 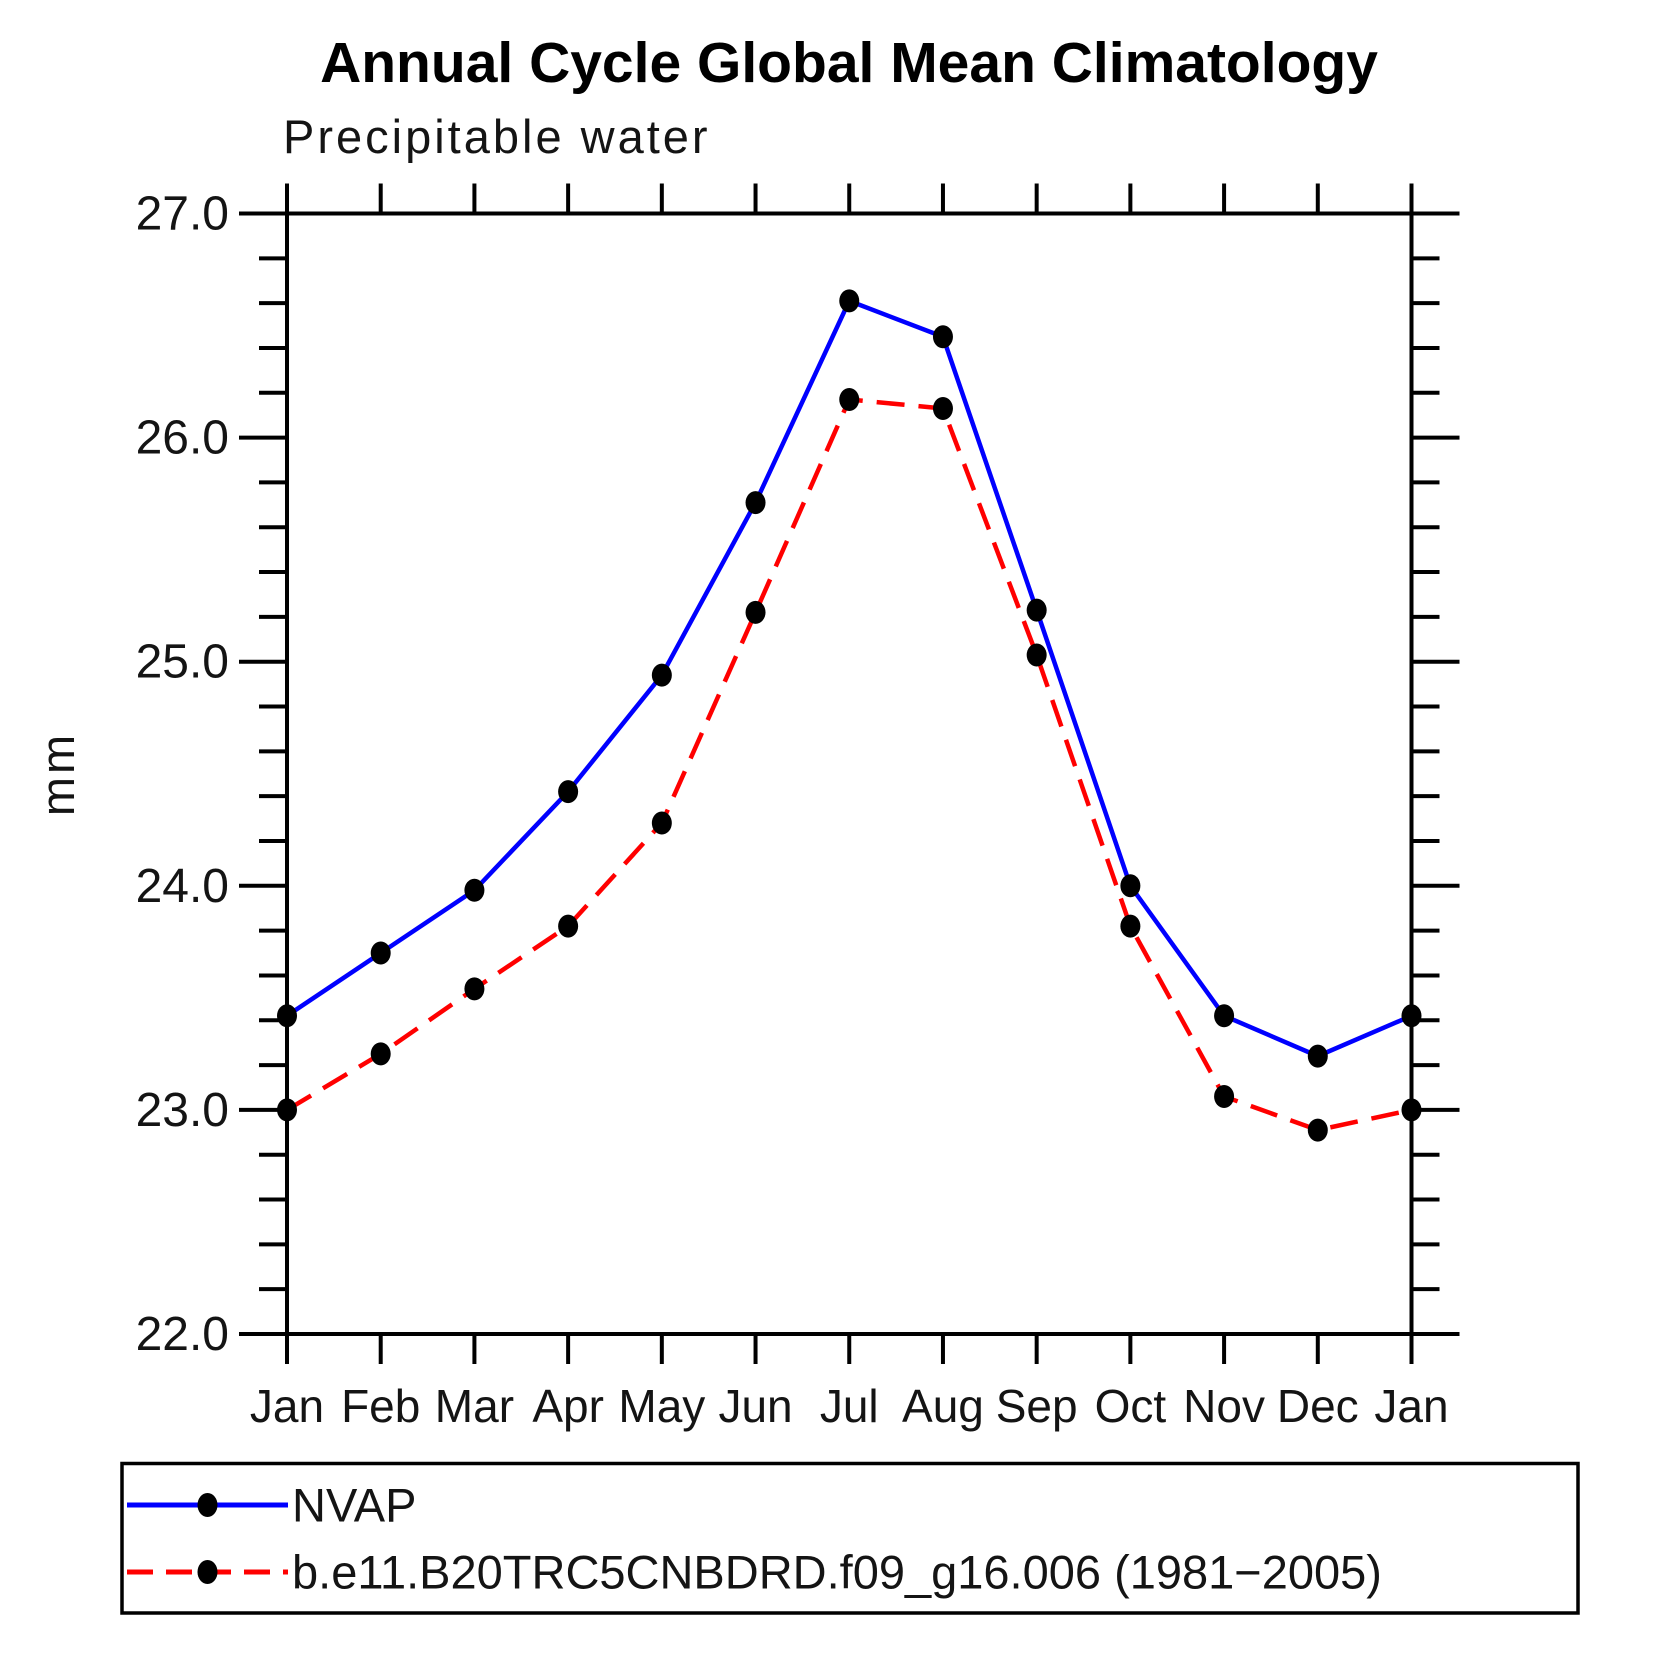 I want to click on y-tick-label: 25.0, so click(x=182, y=662).